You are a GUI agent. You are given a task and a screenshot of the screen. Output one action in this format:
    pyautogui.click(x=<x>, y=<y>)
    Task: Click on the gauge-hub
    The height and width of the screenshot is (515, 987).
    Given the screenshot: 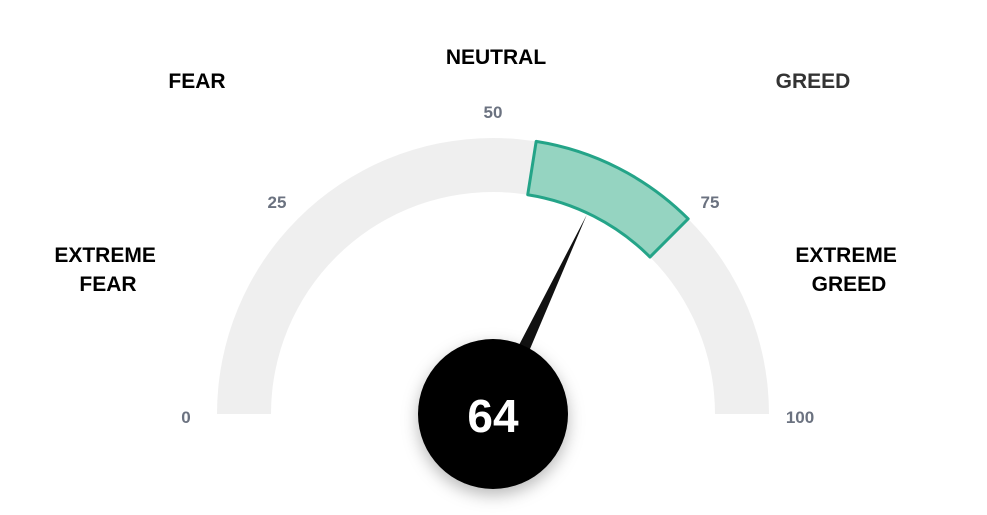 What is the action you would take?
    pyautogui.click(x=493, y=414)
    